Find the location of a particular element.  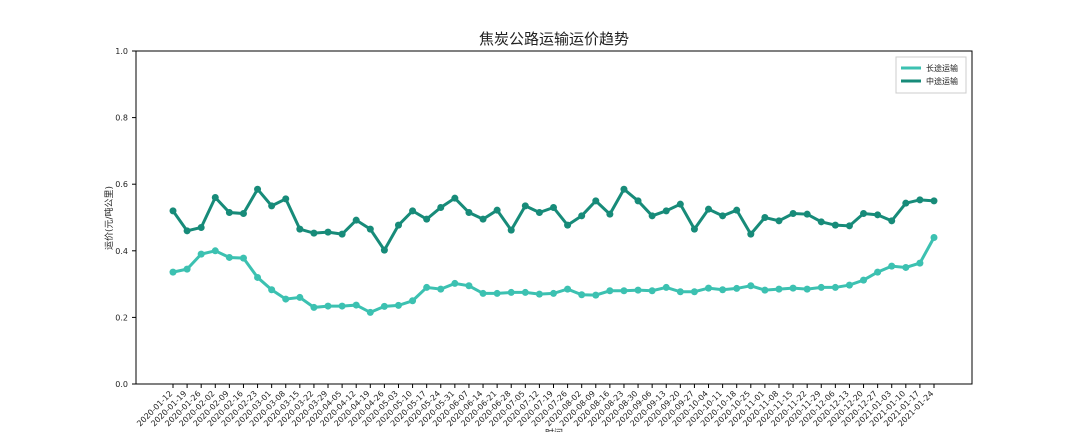

legend-label: 长途运输 is located at coordinates (942, 68).